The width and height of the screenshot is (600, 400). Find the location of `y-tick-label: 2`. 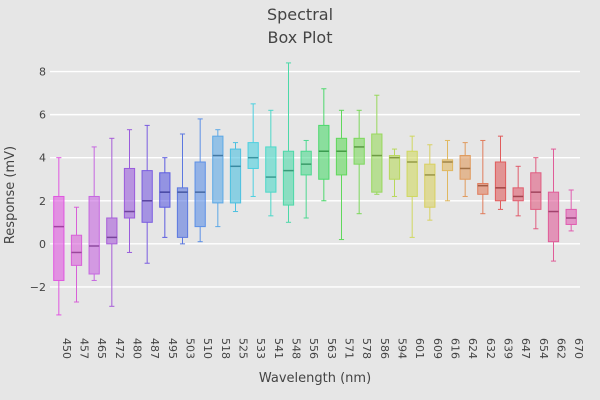

y-tick-label: 2 is located at coordinates (42, 201).